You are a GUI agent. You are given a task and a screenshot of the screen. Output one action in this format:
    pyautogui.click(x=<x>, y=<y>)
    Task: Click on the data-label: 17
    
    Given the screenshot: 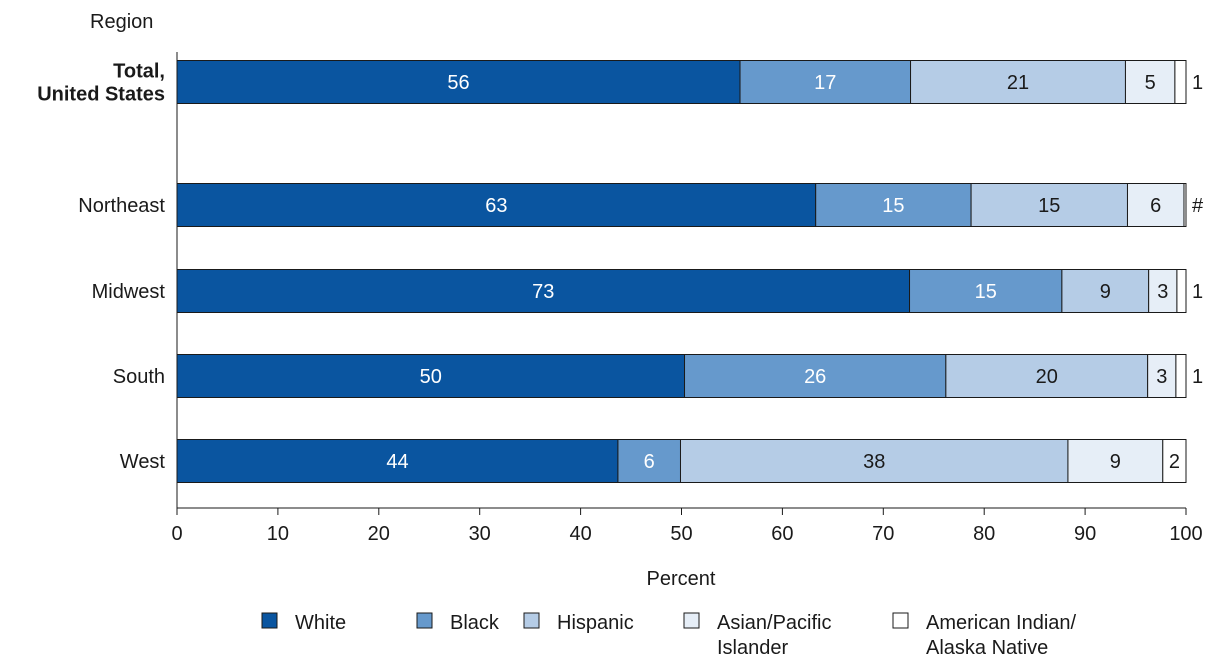 What is the action you would take?
    pyautogui.click(x=825, y=83)
    